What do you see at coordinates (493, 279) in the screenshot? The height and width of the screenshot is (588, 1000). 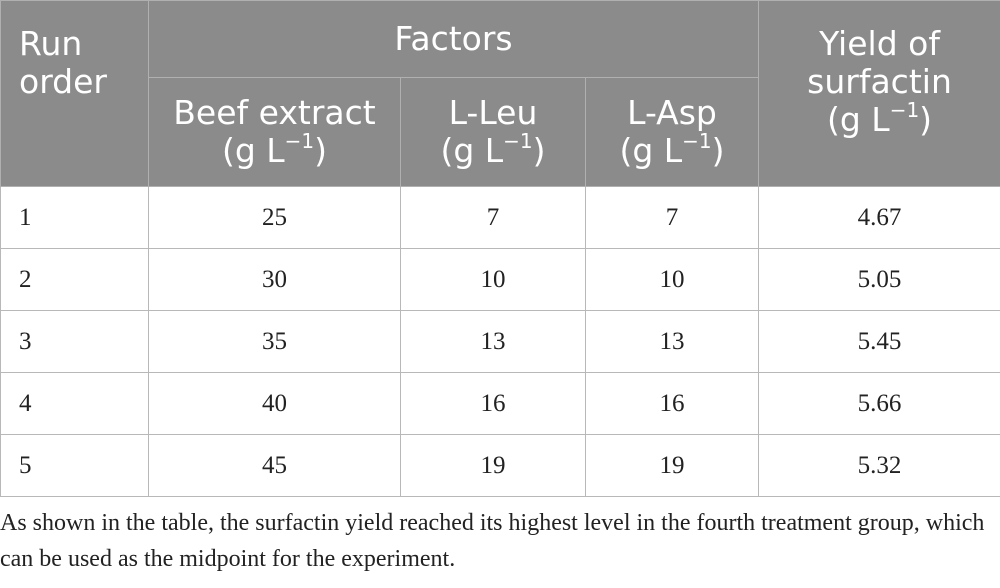 I see `cell-l-leu: 10` at bounding box center [493, 279].